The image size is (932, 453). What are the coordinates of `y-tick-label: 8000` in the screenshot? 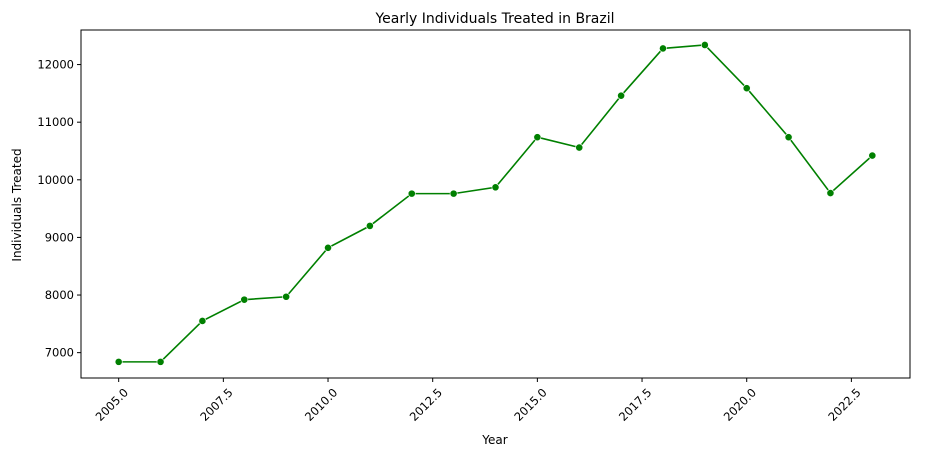 It's located at (59, 295).